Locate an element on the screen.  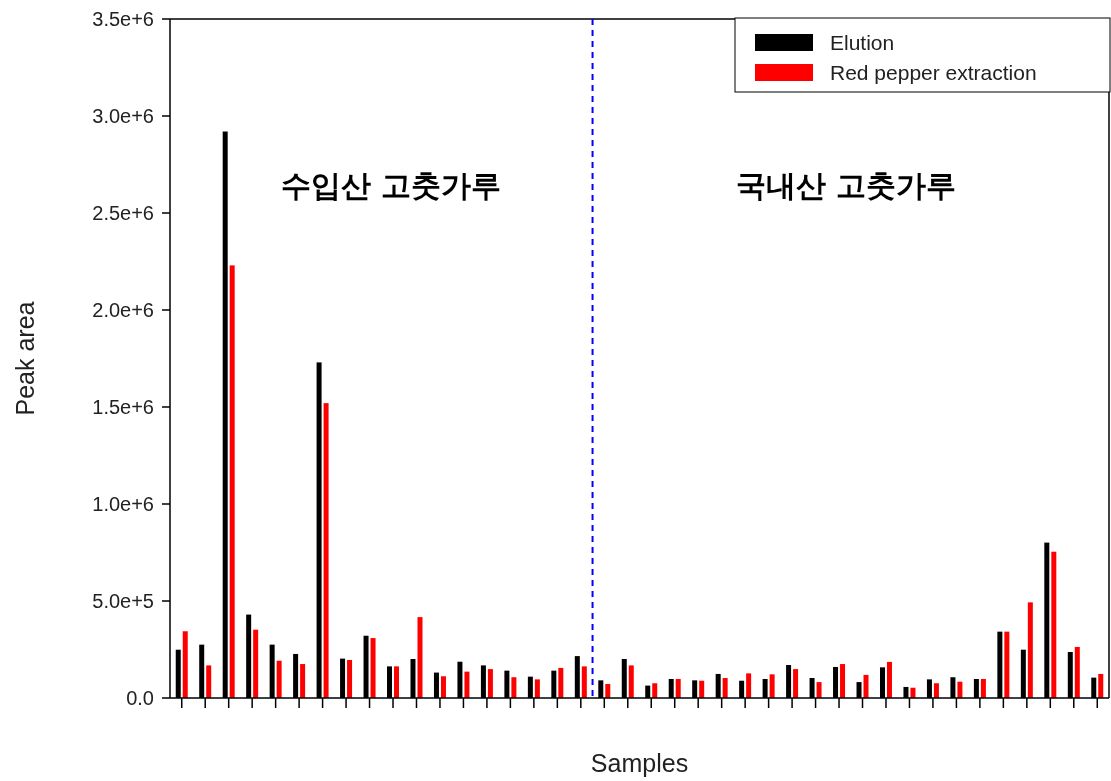
annotation: 수입산 고춧가루 is located at coordinates (391, 185).